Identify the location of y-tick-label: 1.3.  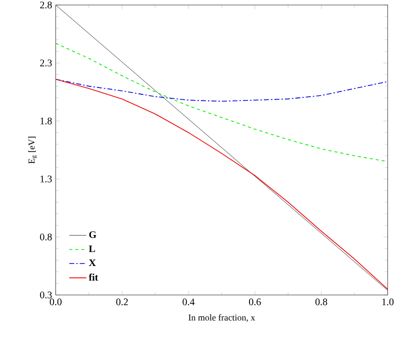
(46, 179).